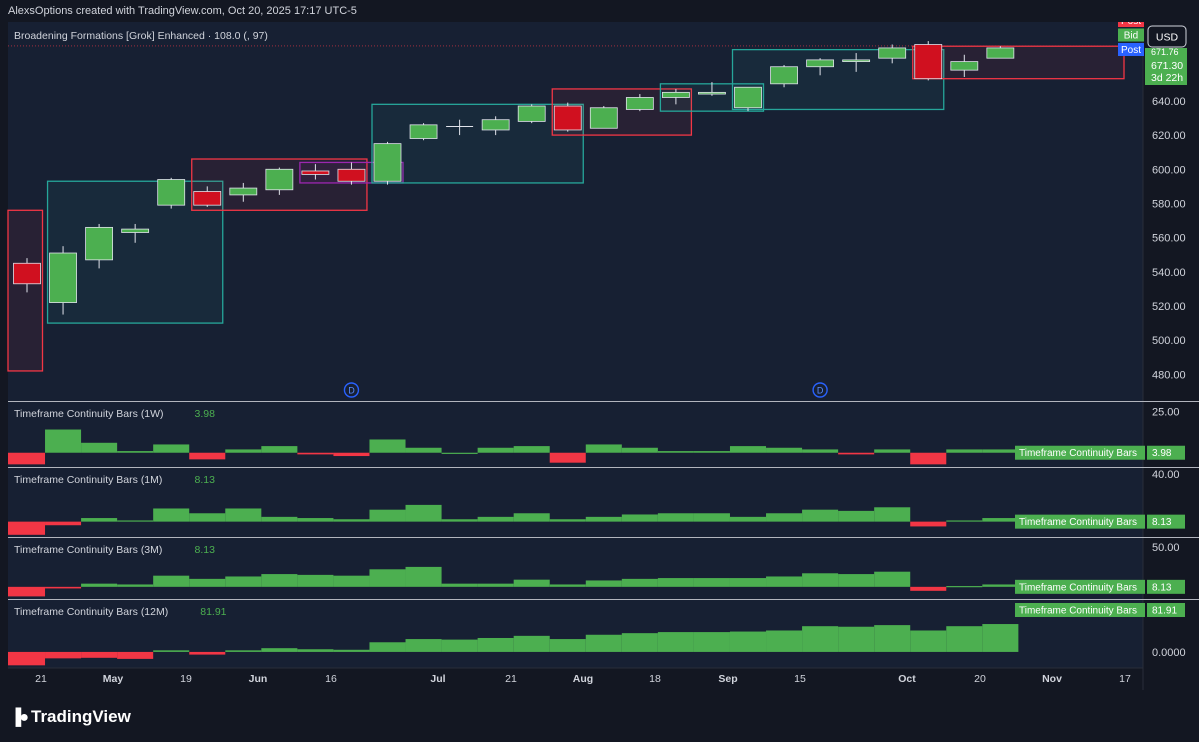 This screenshot has height=742, width=1199. What do you see at coordinates (89, 414) in the screenshot?
I see `pane-title: Timeframe Continuity Bars (1W)` at bounding box center [89, 414].